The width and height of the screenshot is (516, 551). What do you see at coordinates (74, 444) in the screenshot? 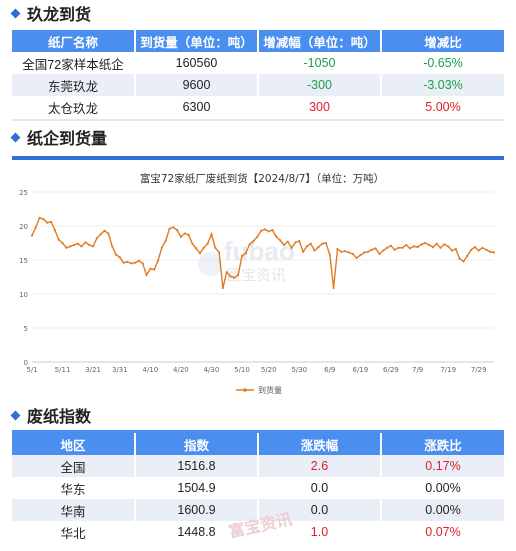
I see `column-header: 地区` at bounding box center [74, 444].